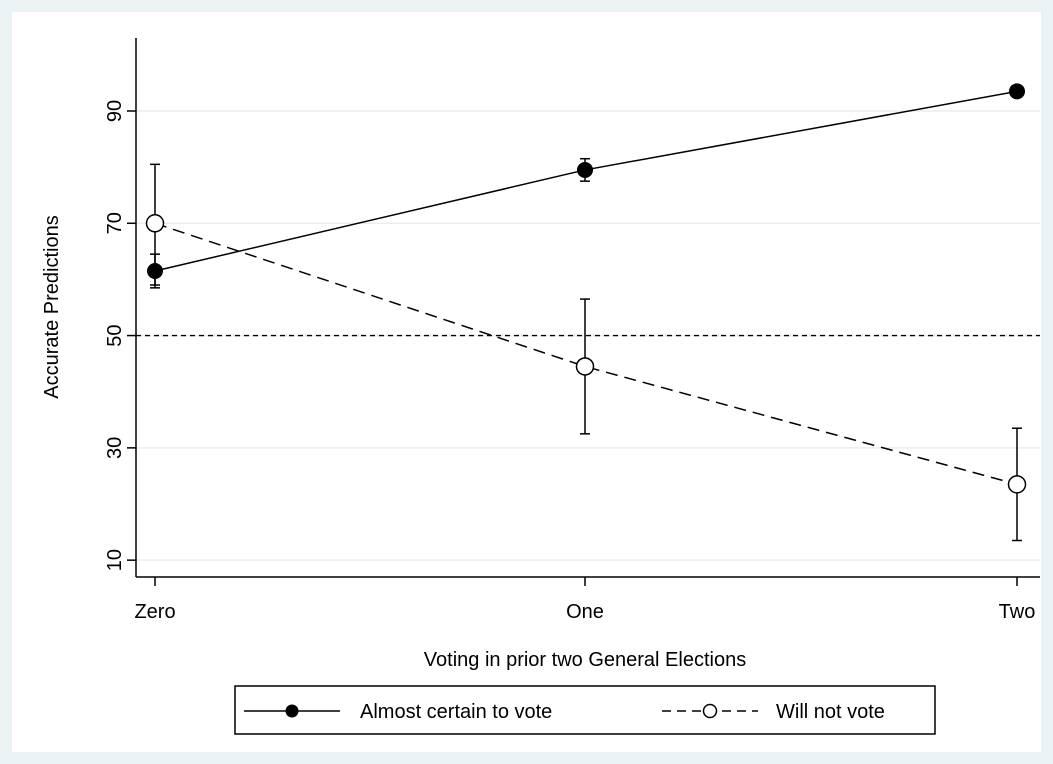 The width and height of the screenshot is (1053, 764). Describe the element at coordinates (115, 223) in the screenshot. I see `y-tick-label: 70` at that location.